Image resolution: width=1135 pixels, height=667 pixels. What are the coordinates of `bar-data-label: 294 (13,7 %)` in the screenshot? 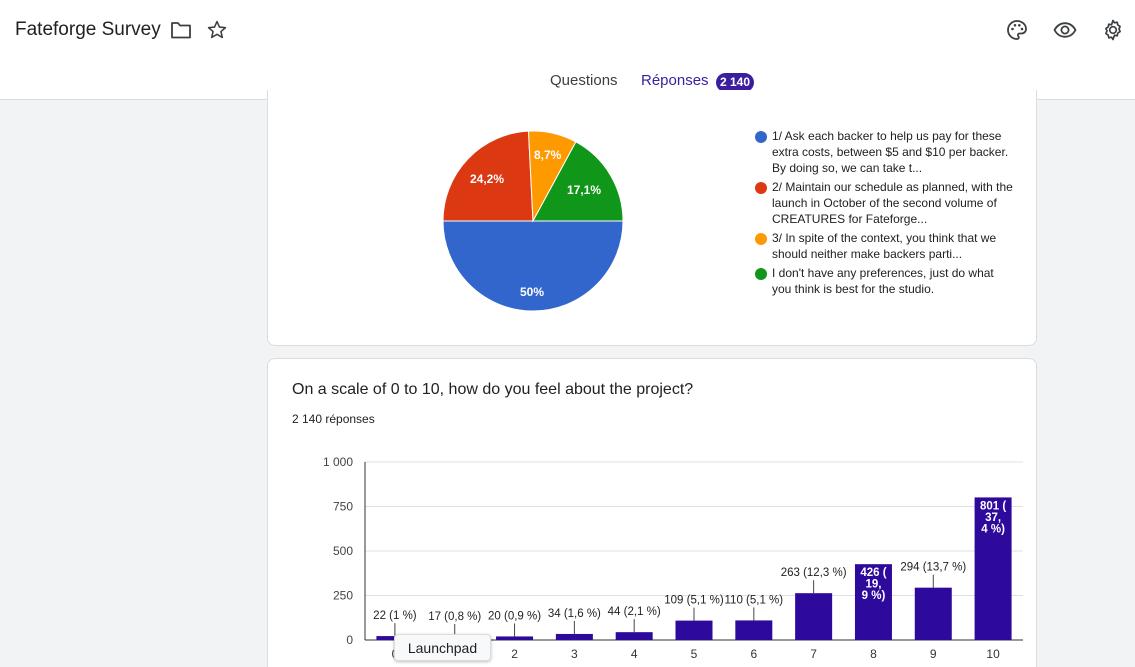 It's located at (933, 568).